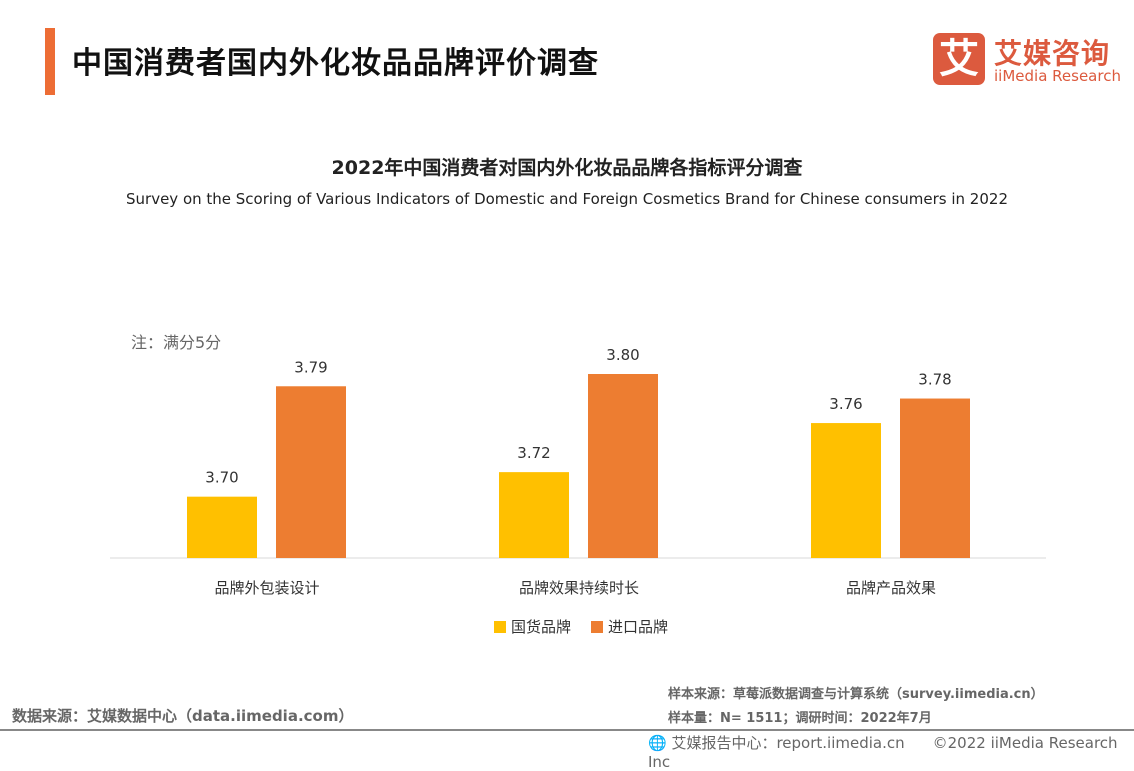 The height and width of the screenshot is (771, 1134). What do you see at coordinates (50, 61) in the screenshot?
I see `title-accent-bar` at bounding box center [50, 61].